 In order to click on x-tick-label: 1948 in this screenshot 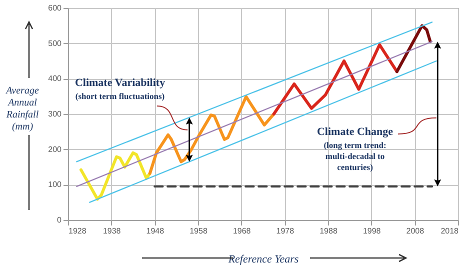, I will do `click(155, 231)`.